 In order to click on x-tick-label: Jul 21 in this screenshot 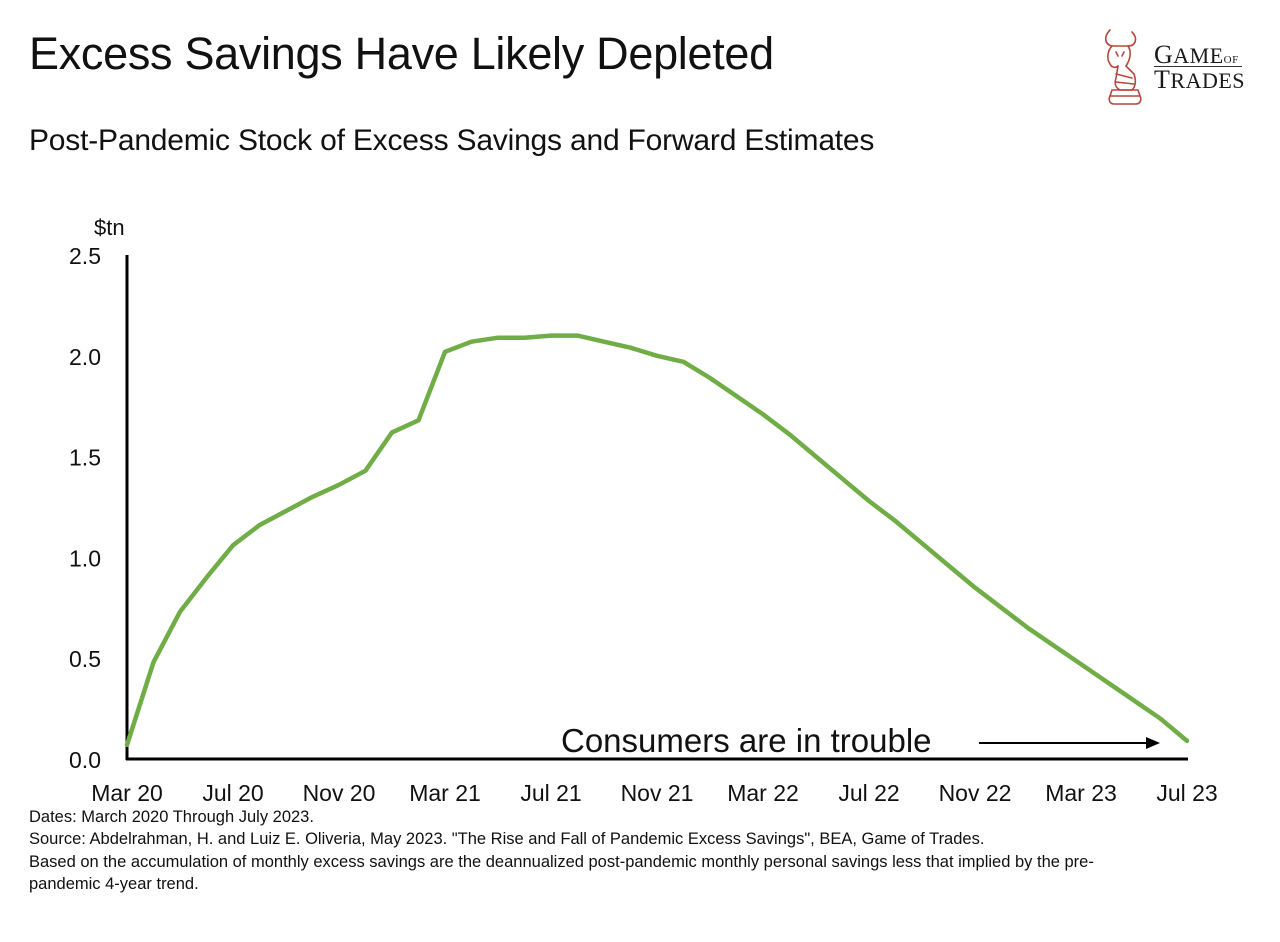, I will do `click(550, 793)`.